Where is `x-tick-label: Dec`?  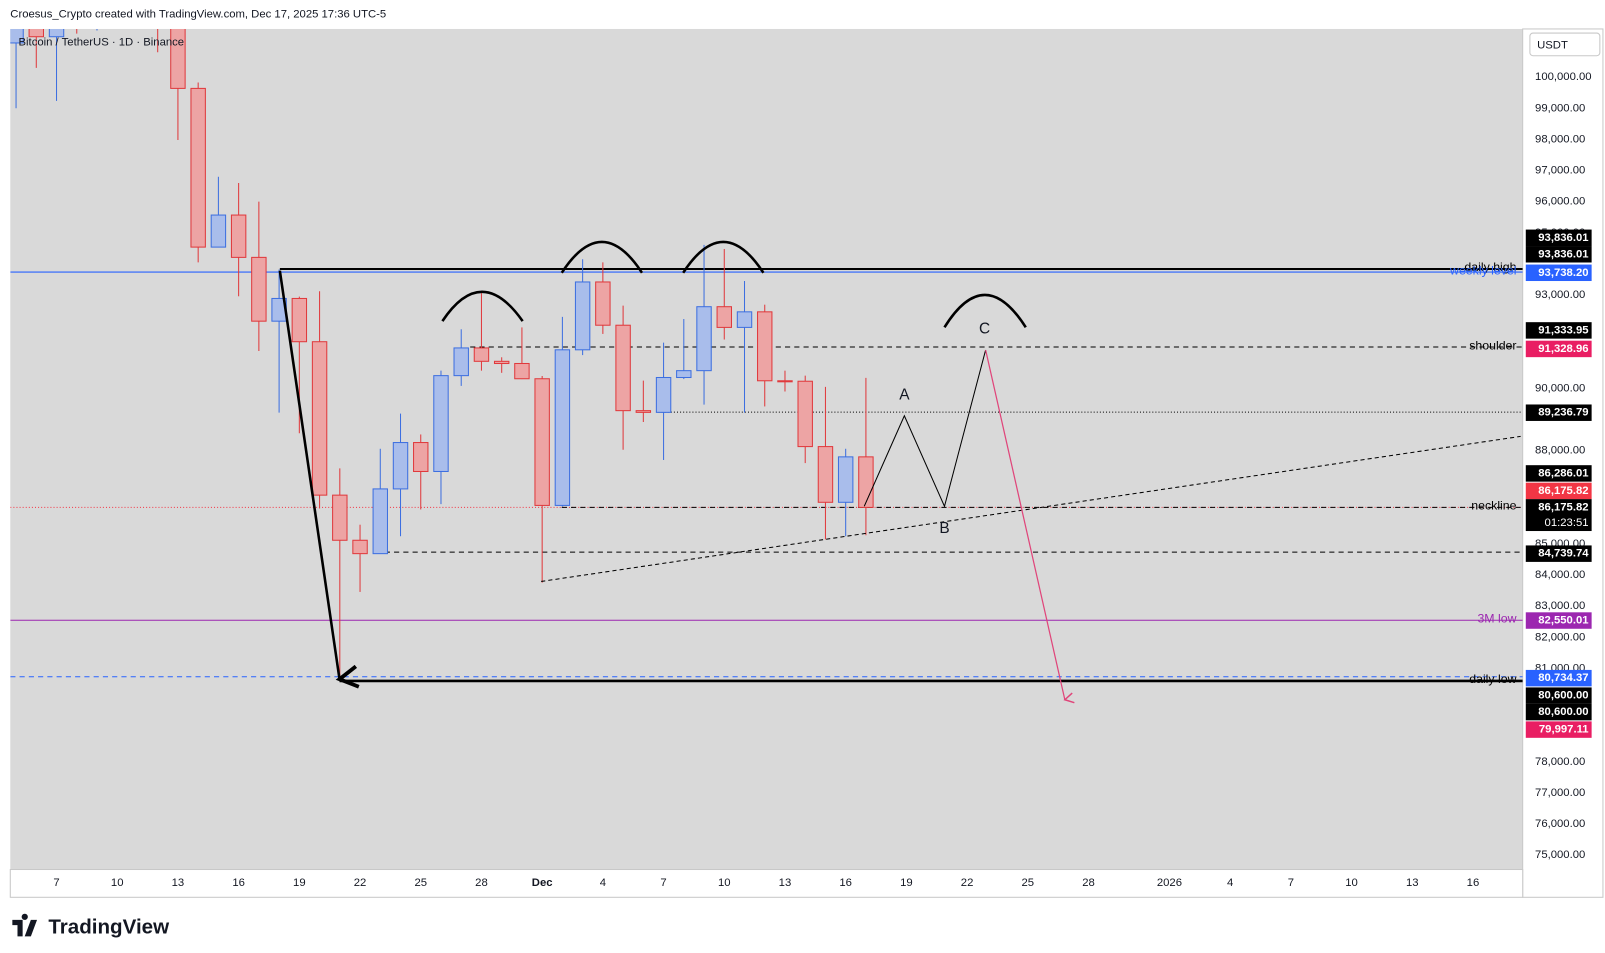 x-tick-label: Dec is located at coordinates (542, 883).